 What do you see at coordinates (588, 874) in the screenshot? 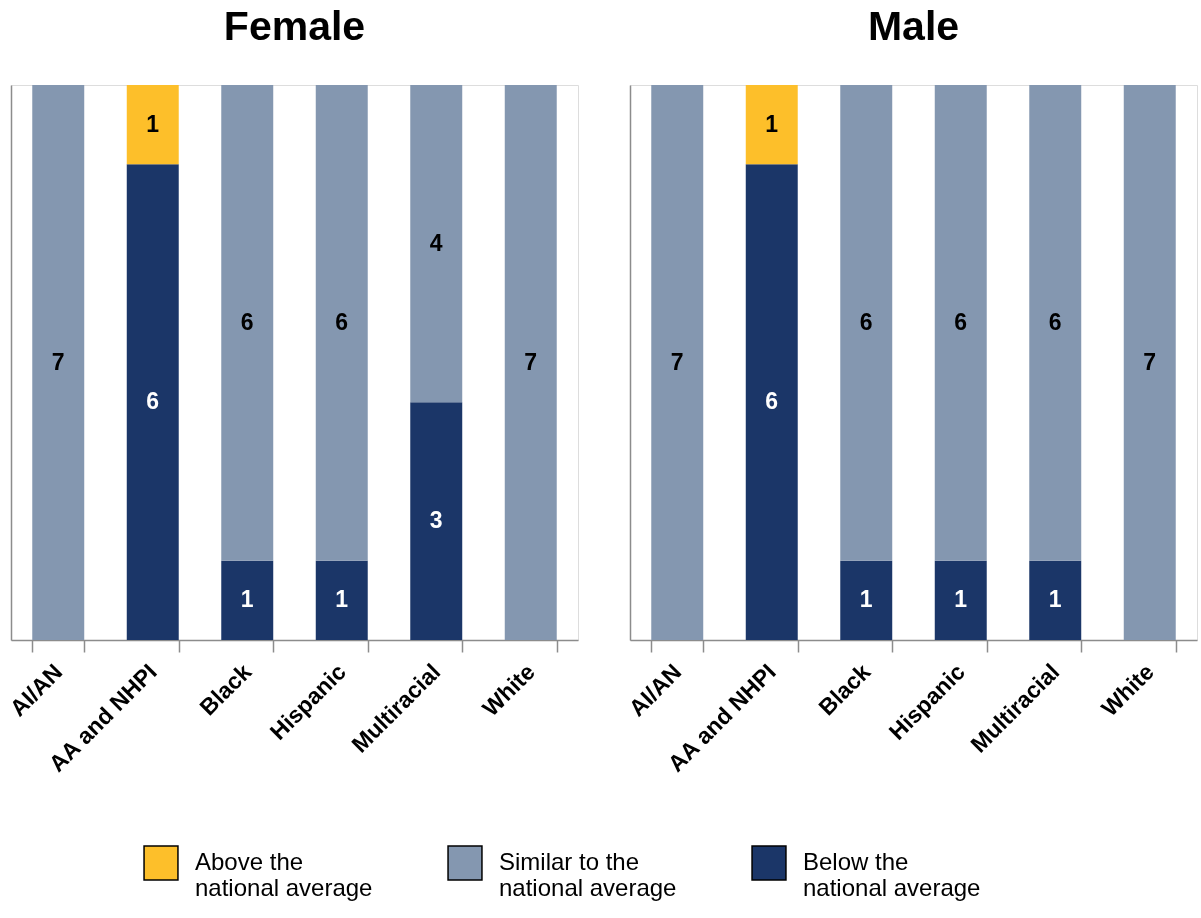
I see `legend-label: Similar to the national average` at bounding box center [588, 874].